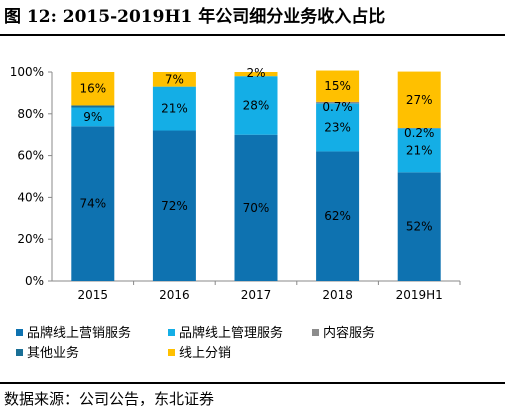 The height and width of the screenshot is (417, 505). I want to click on legend-item: 品牌线上营销服务, so click(73, 331).